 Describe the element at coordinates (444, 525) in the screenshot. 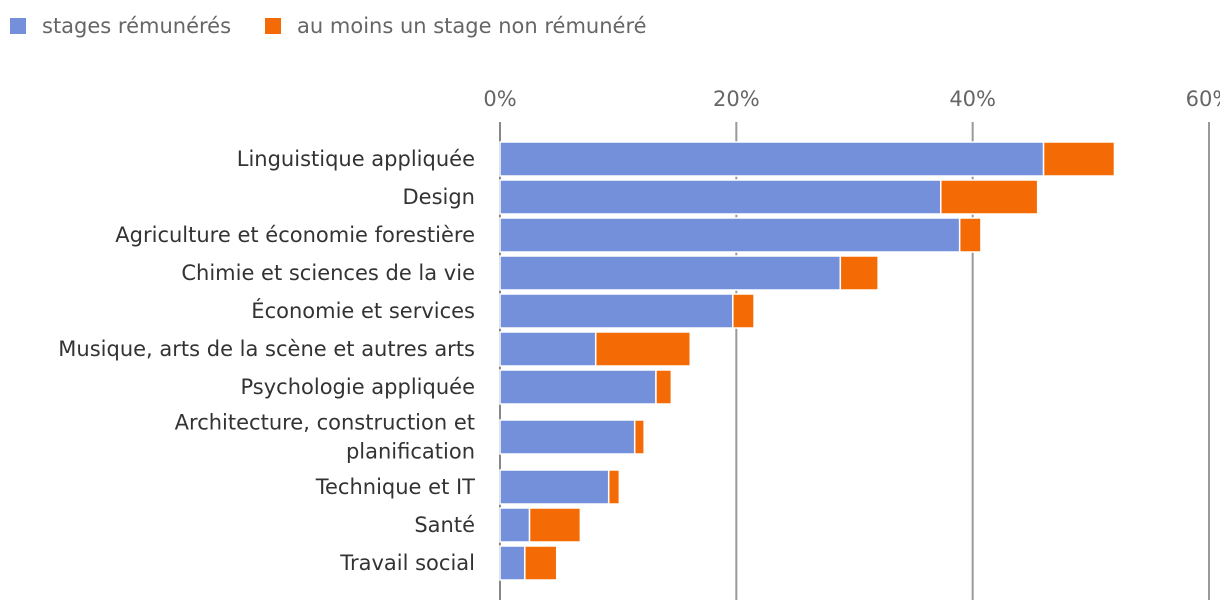

I see `category-label: Santé` at that location.